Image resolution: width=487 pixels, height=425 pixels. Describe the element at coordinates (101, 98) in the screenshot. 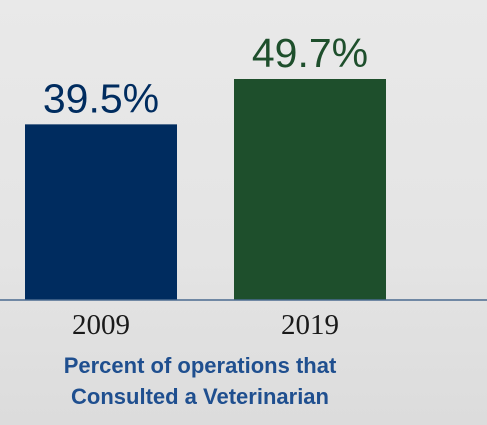

I see `value-label-2009: 39.5%` at that location.